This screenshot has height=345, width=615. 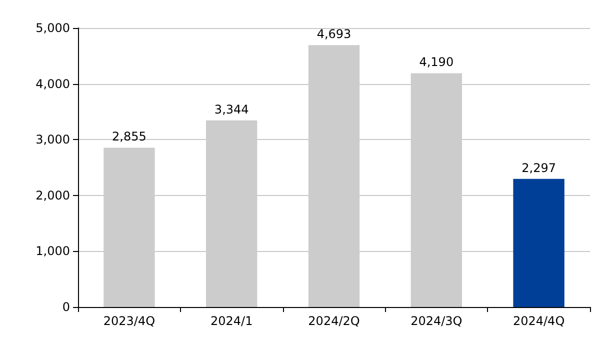 What do you see at coordinates (231, 109) in the screenshot?
I see `data-label: 3,344` at bounding box center [231, 109].